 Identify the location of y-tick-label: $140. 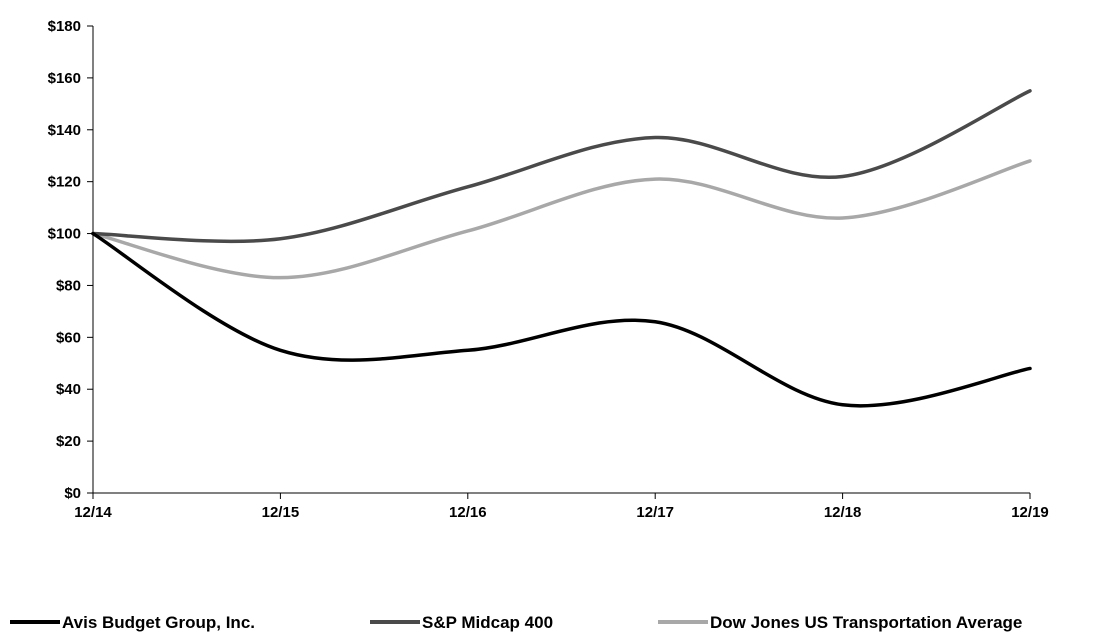
(64, 130).